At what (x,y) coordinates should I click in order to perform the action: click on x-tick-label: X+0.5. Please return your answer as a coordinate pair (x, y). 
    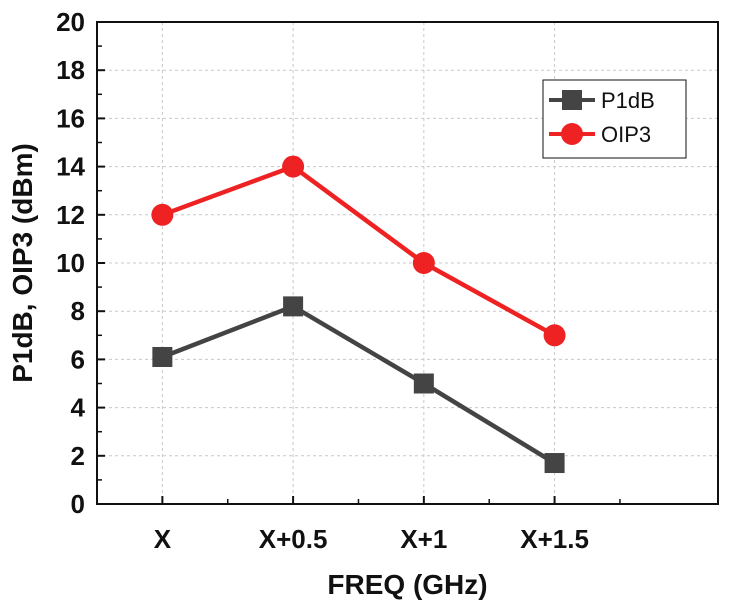
    Looking at the image, I should click on (293, 539).